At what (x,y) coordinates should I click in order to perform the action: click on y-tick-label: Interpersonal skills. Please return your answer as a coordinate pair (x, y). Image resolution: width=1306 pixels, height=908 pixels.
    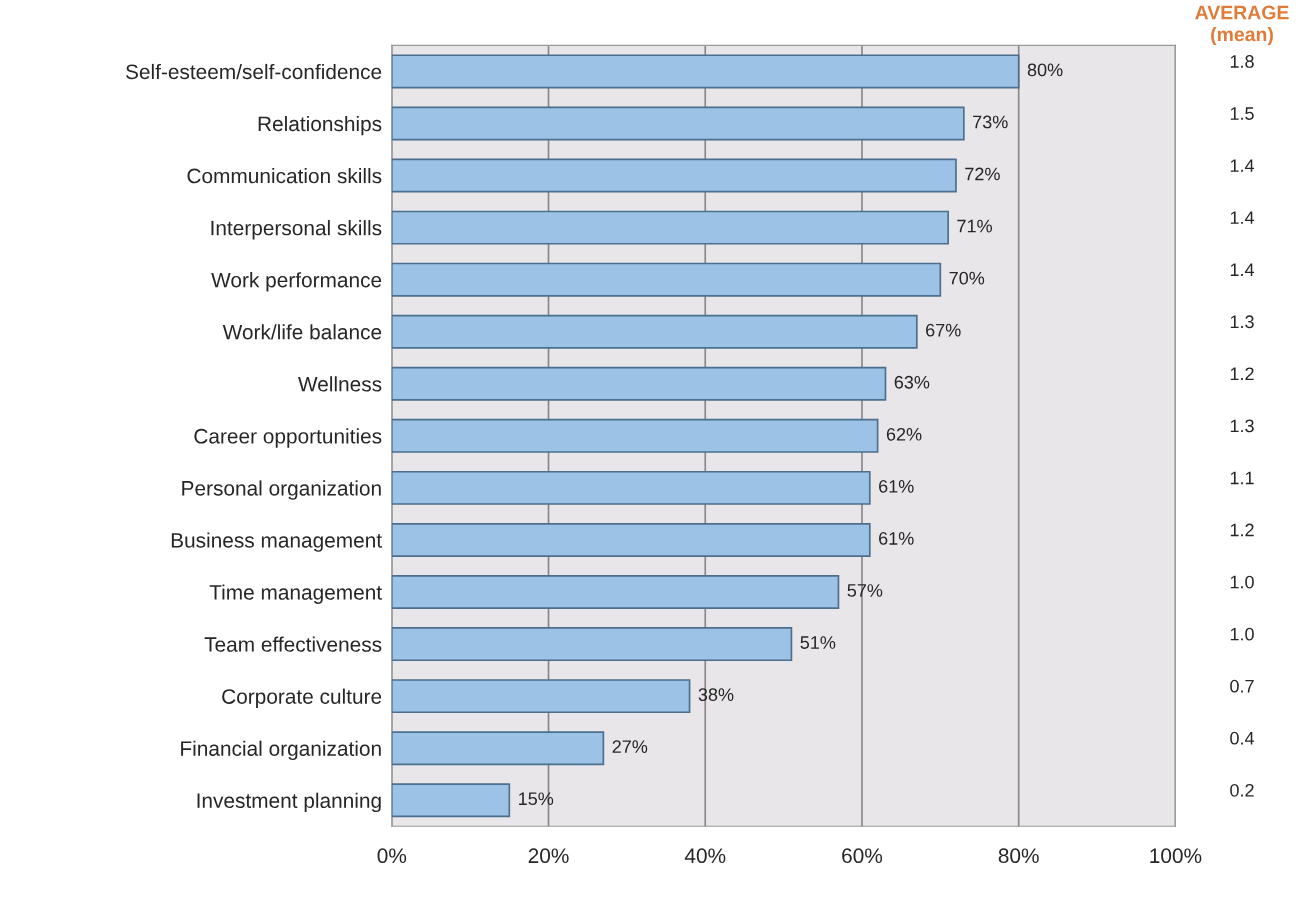
    Looking at the image, I should click on (296, 230).